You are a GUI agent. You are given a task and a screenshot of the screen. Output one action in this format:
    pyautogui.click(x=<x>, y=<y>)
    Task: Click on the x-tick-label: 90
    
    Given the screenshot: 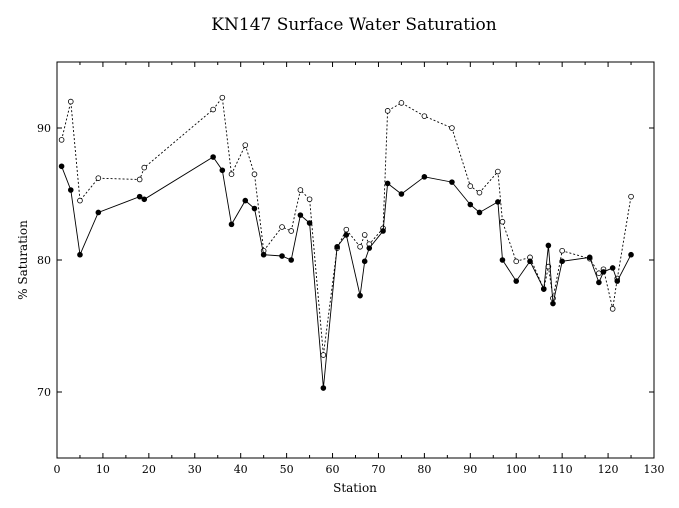 What is the action you would take?
    pyautogui.click(x=470, y=469)
    